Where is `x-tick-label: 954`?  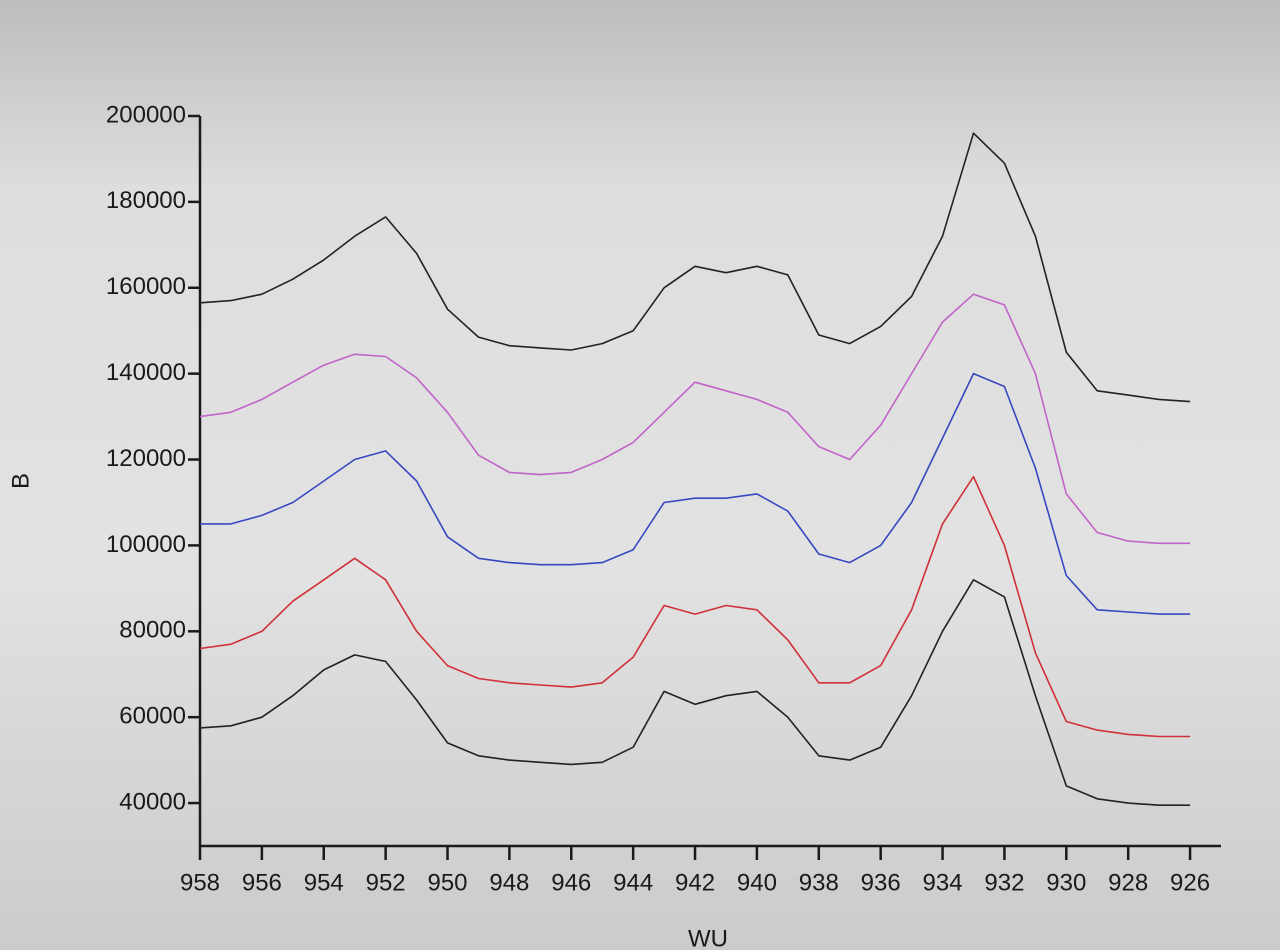 x-tick-label: 954 is located at coordinates (324, 882).